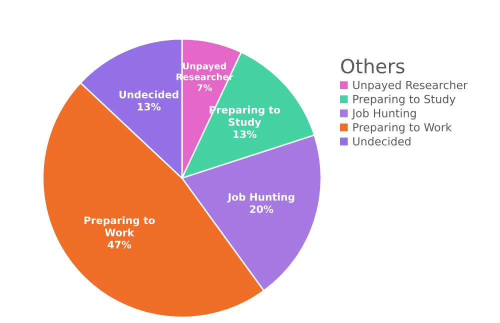 The width and height of the screenshot is (500, 323). What do you see at coordinates (204, 88) in the screenshot?
I see `data-label: 7%` at bounding box center [204, 88].